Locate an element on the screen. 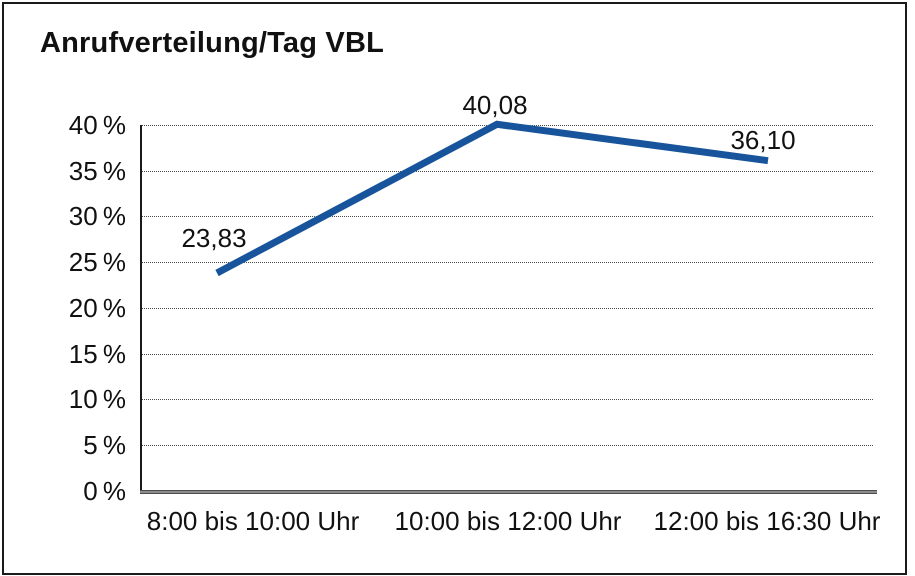  x-tick-label-2: 10:00 bis 12:00 Uhr is located at coordinates (508, 521).